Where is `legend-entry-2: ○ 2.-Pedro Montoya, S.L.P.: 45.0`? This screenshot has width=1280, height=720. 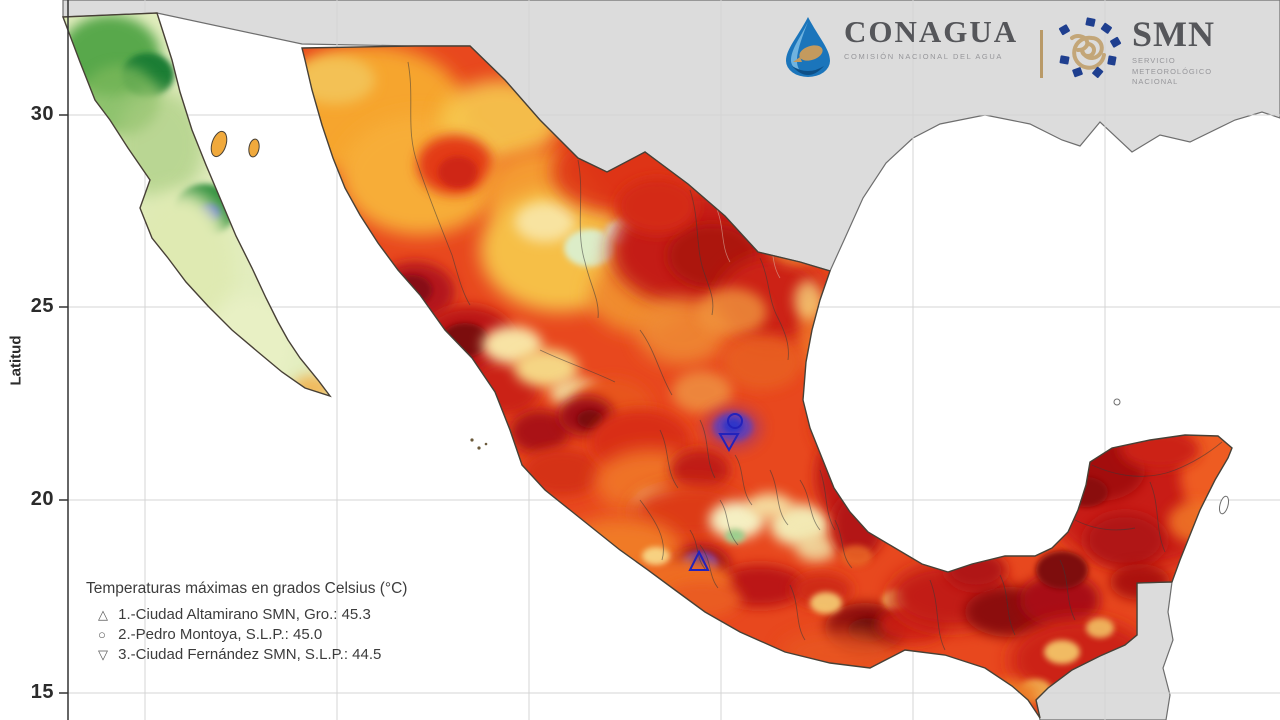
legend-entry-2: ○ 2.-Pedro Montoya, S.L.P.: 45.0 is located at coordinates (252, 634).